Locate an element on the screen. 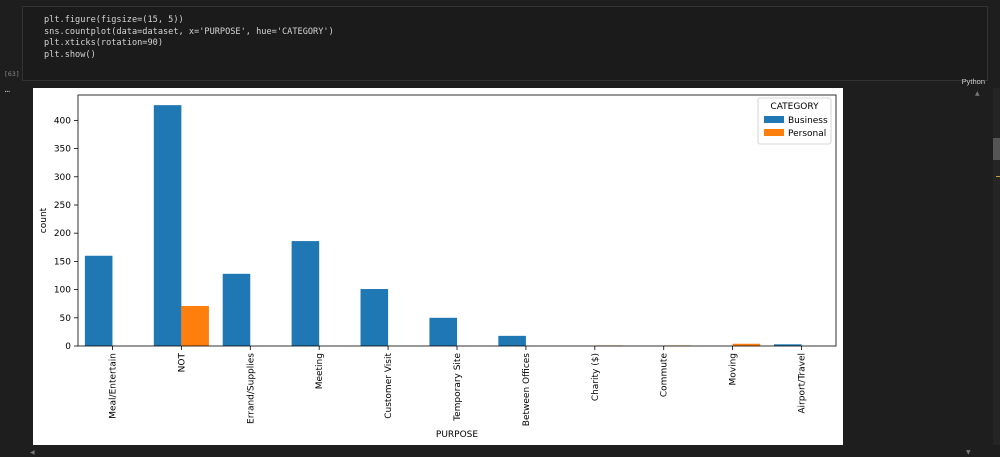  vertical-scrollbar is located at coordinates (996, 266).